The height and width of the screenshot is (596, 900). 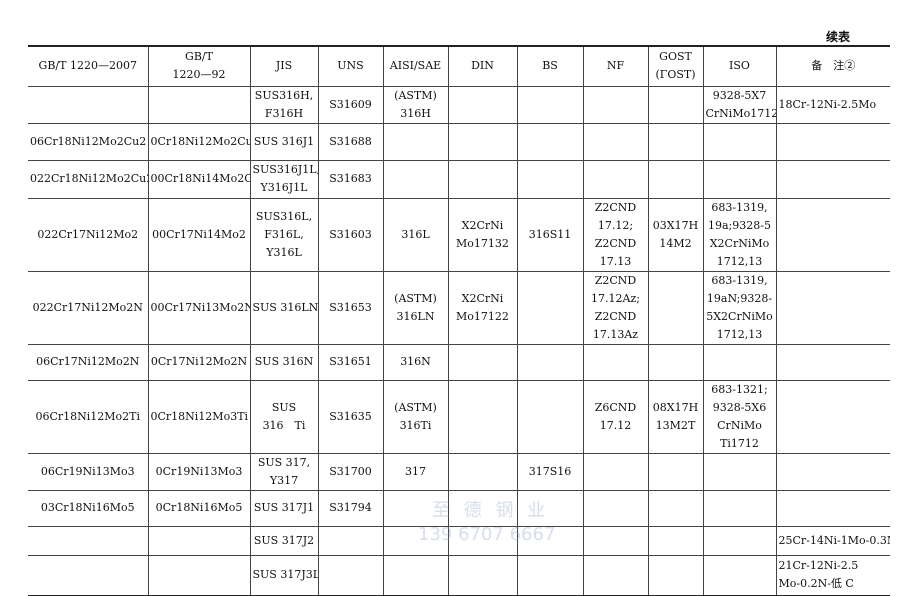 I want to click on cell-line: 06Cr17Ni12Mo2N, so click(x=88, y=361).